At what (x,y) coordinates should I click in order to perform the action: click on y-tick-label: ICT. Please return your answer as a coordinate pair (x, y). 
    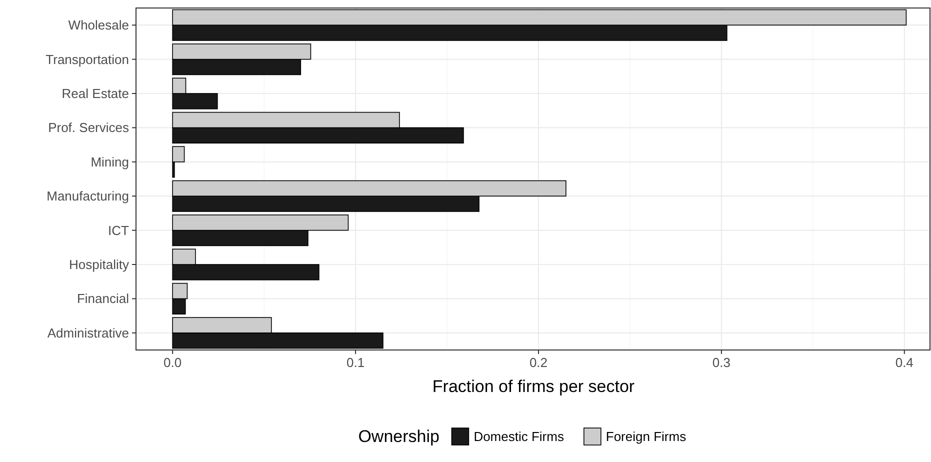
    Looking at the image, I should click on (119, 230).